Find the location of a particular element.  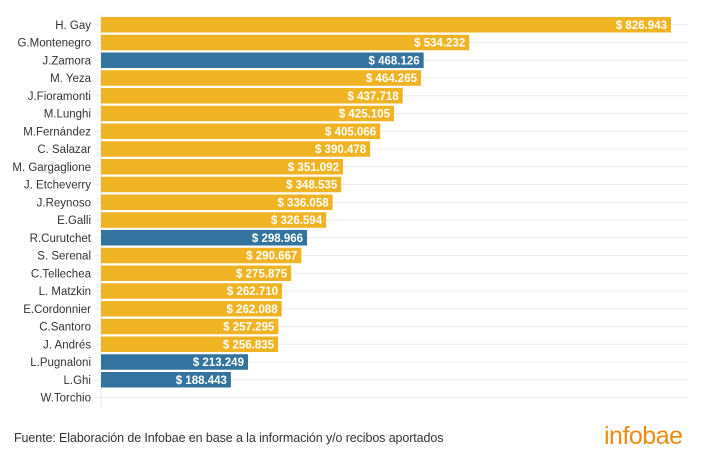

value-label: $ 405.066 is located at coordinates (350, 132).